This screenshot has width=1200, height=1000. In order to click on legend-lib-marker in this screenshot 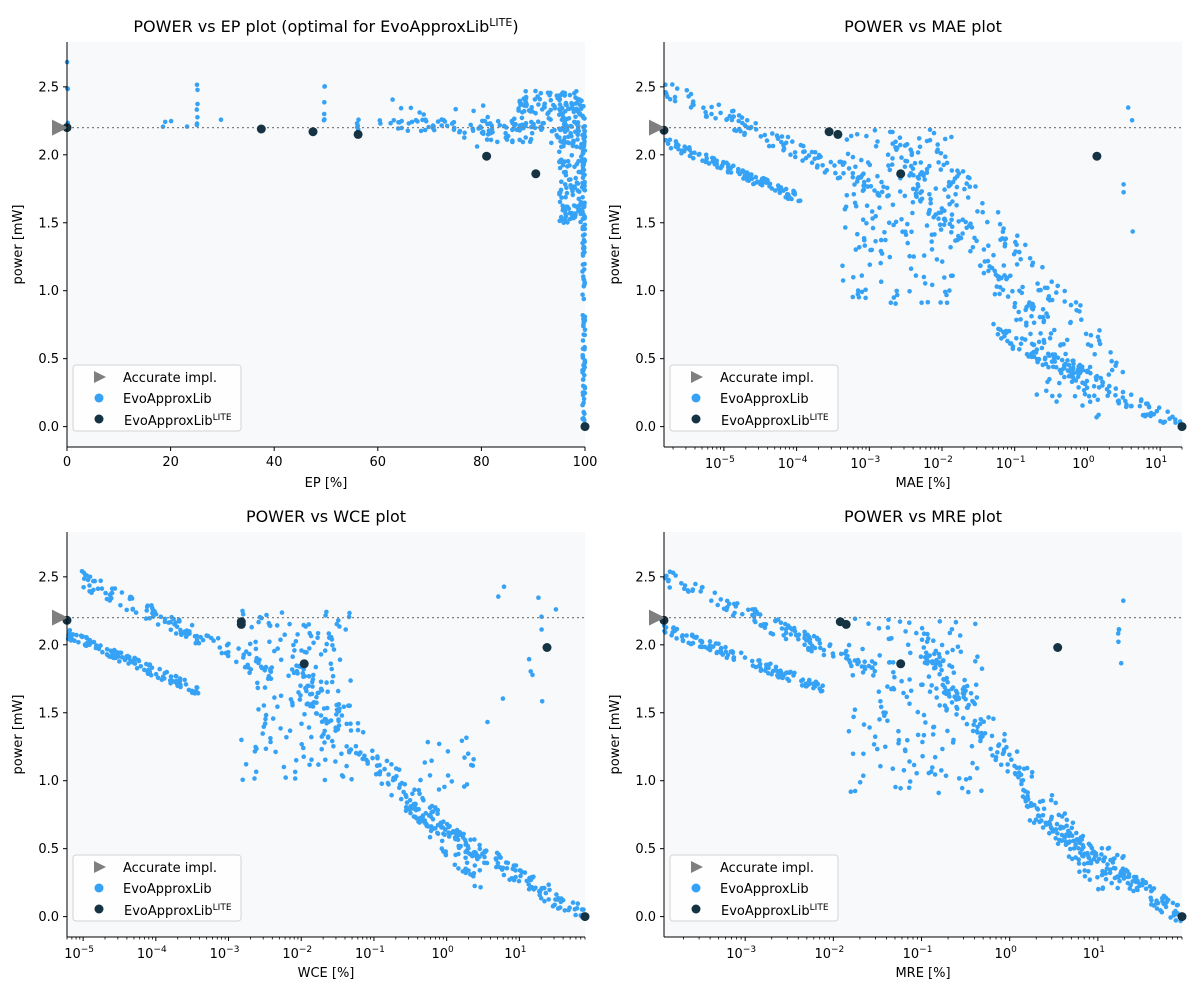, I will do `click(696, 398)`.